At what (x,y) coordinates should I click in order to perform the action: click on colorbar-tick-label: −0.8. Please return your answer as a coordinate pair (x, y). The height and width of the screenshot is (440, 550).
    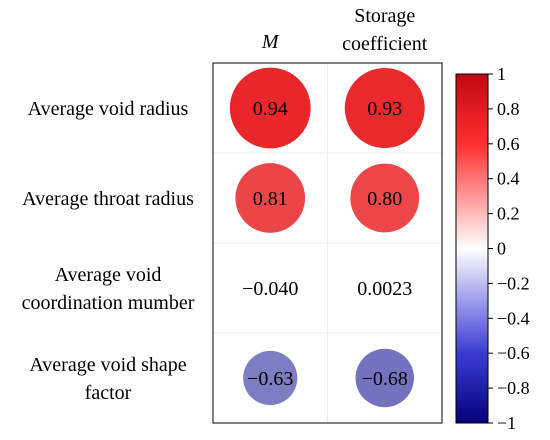
    Looking at the image, I should click on (513, 388).